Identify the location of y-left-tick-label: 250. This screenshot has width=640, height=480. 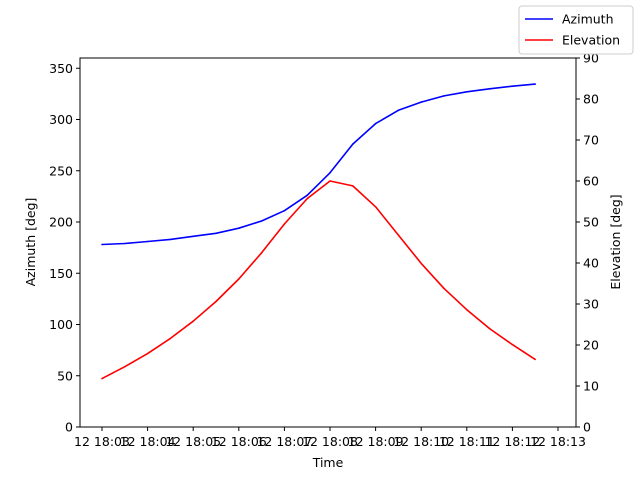
(61, 170).